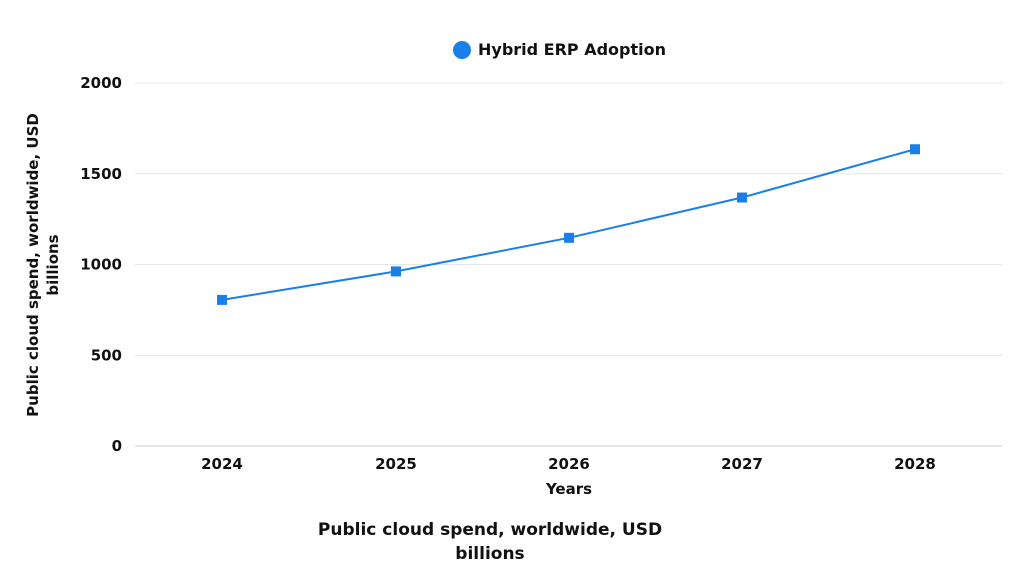 Image resolution: width=1024 pixels, height=576 pixels. Describe the element at coordinates (101, 83) in the screenshot. I see `y-tick-label: 2000` at that location.